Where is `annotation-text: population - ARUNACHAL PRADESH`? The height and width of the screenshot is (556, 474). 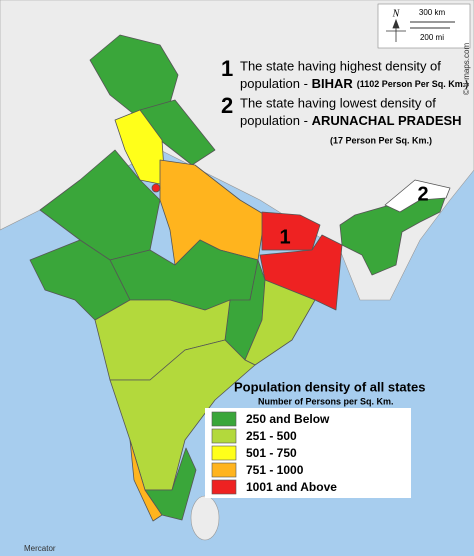 annotation-text: population - ARUNACHAL PRADESH is located at coordinates (351, 120).